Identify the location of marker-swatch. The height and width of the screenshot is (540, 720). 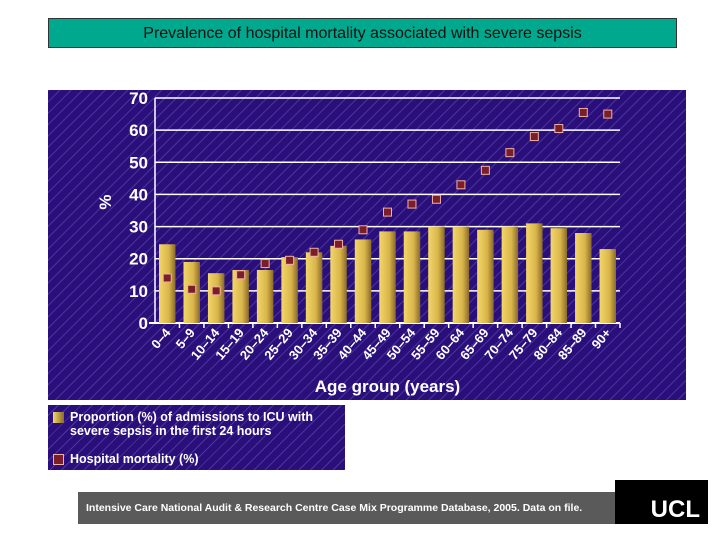
(58, 459).